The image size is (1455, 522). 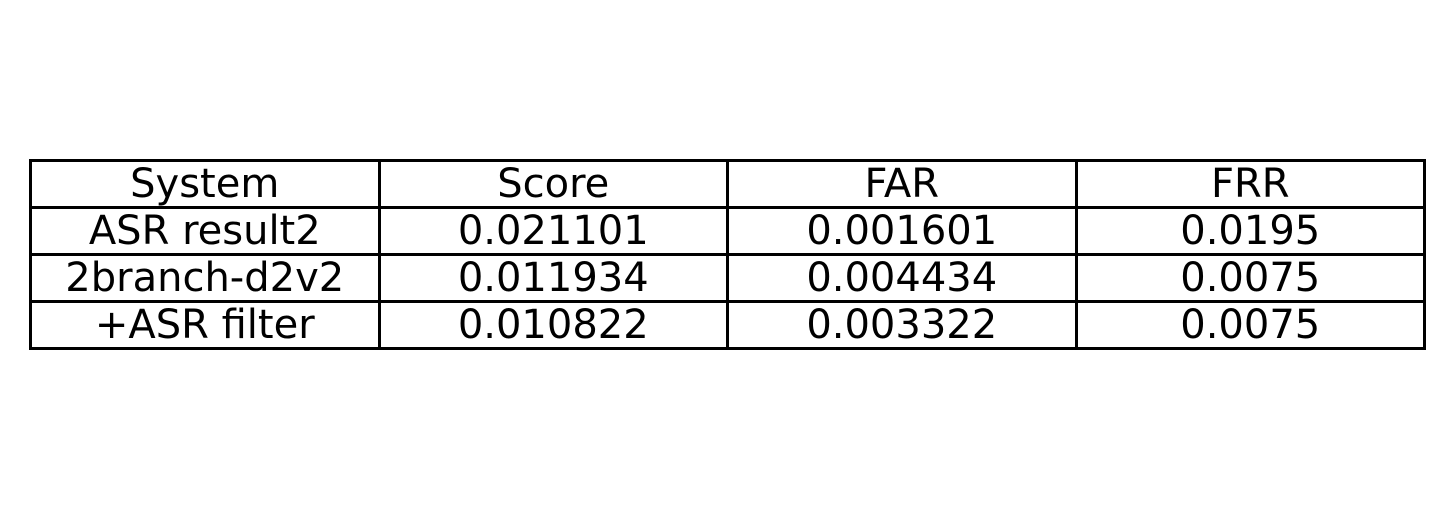 I want to click on table-row: +ASR filter 0.010822 0.003322 0.0075, so click(x=727, y=325).